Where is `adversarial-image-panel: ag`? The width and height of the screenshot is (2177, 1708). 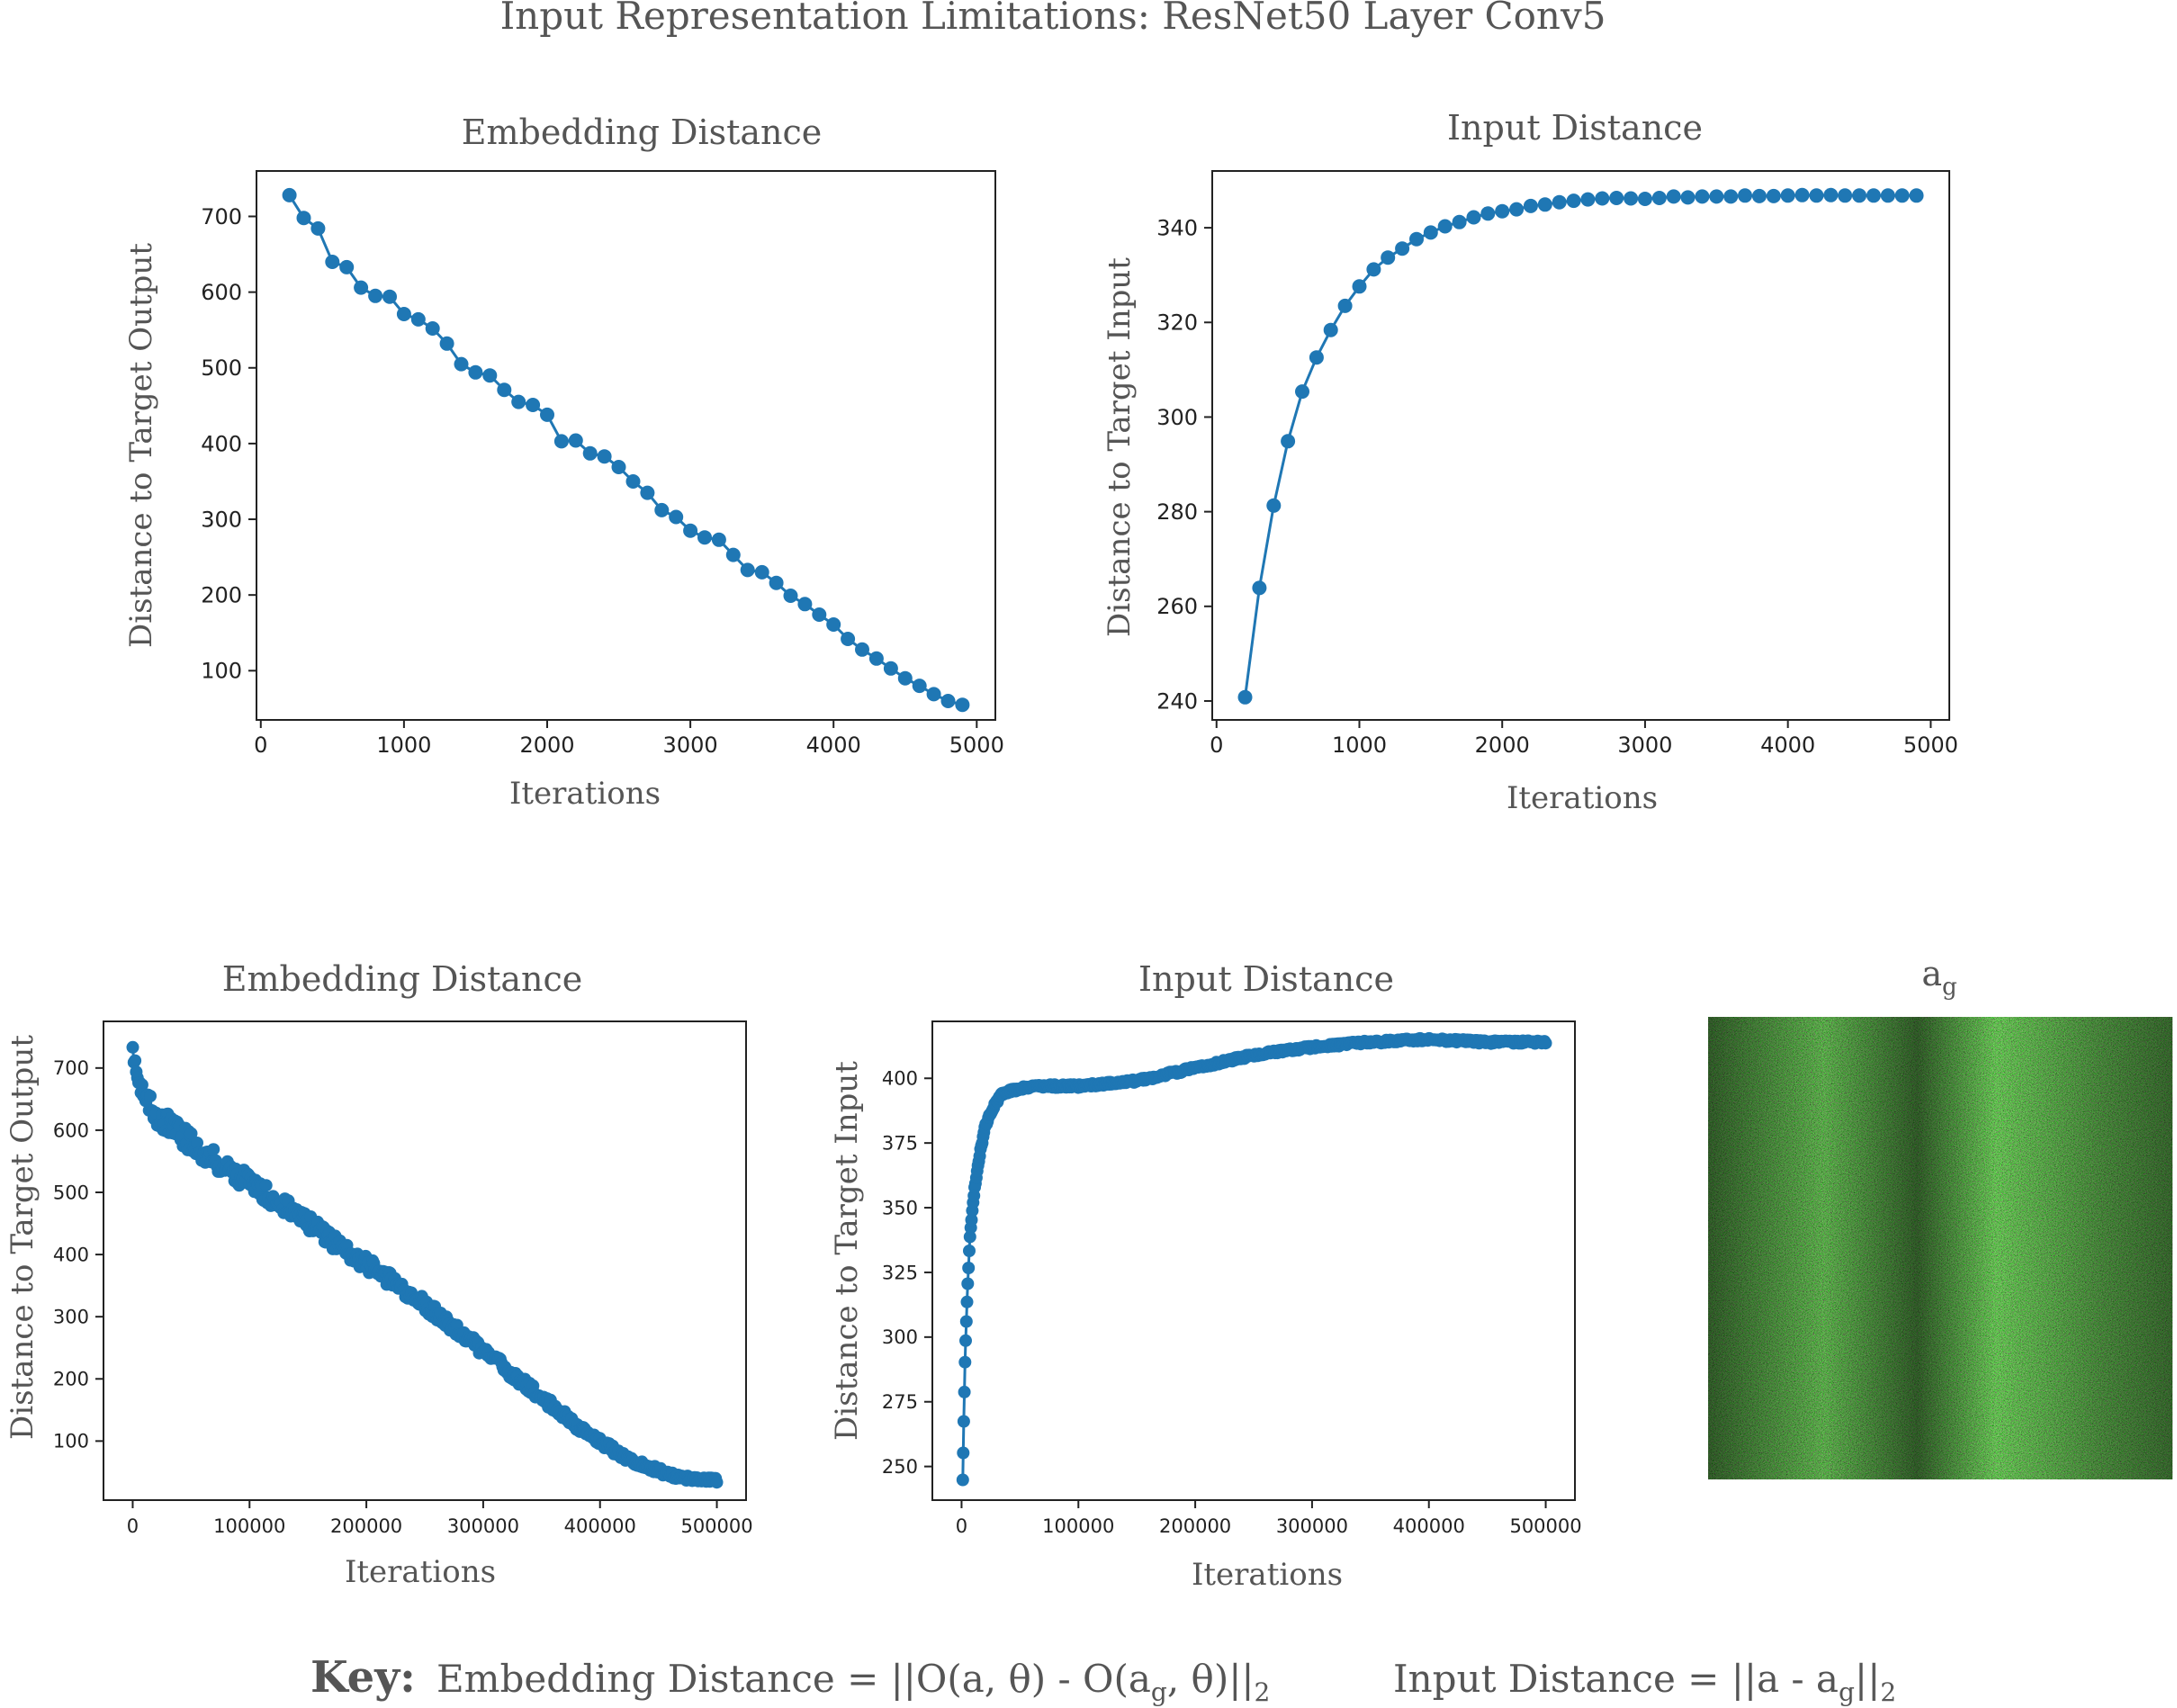 adversarial-image-panel: ag is located at coordinates (1940, 1216).